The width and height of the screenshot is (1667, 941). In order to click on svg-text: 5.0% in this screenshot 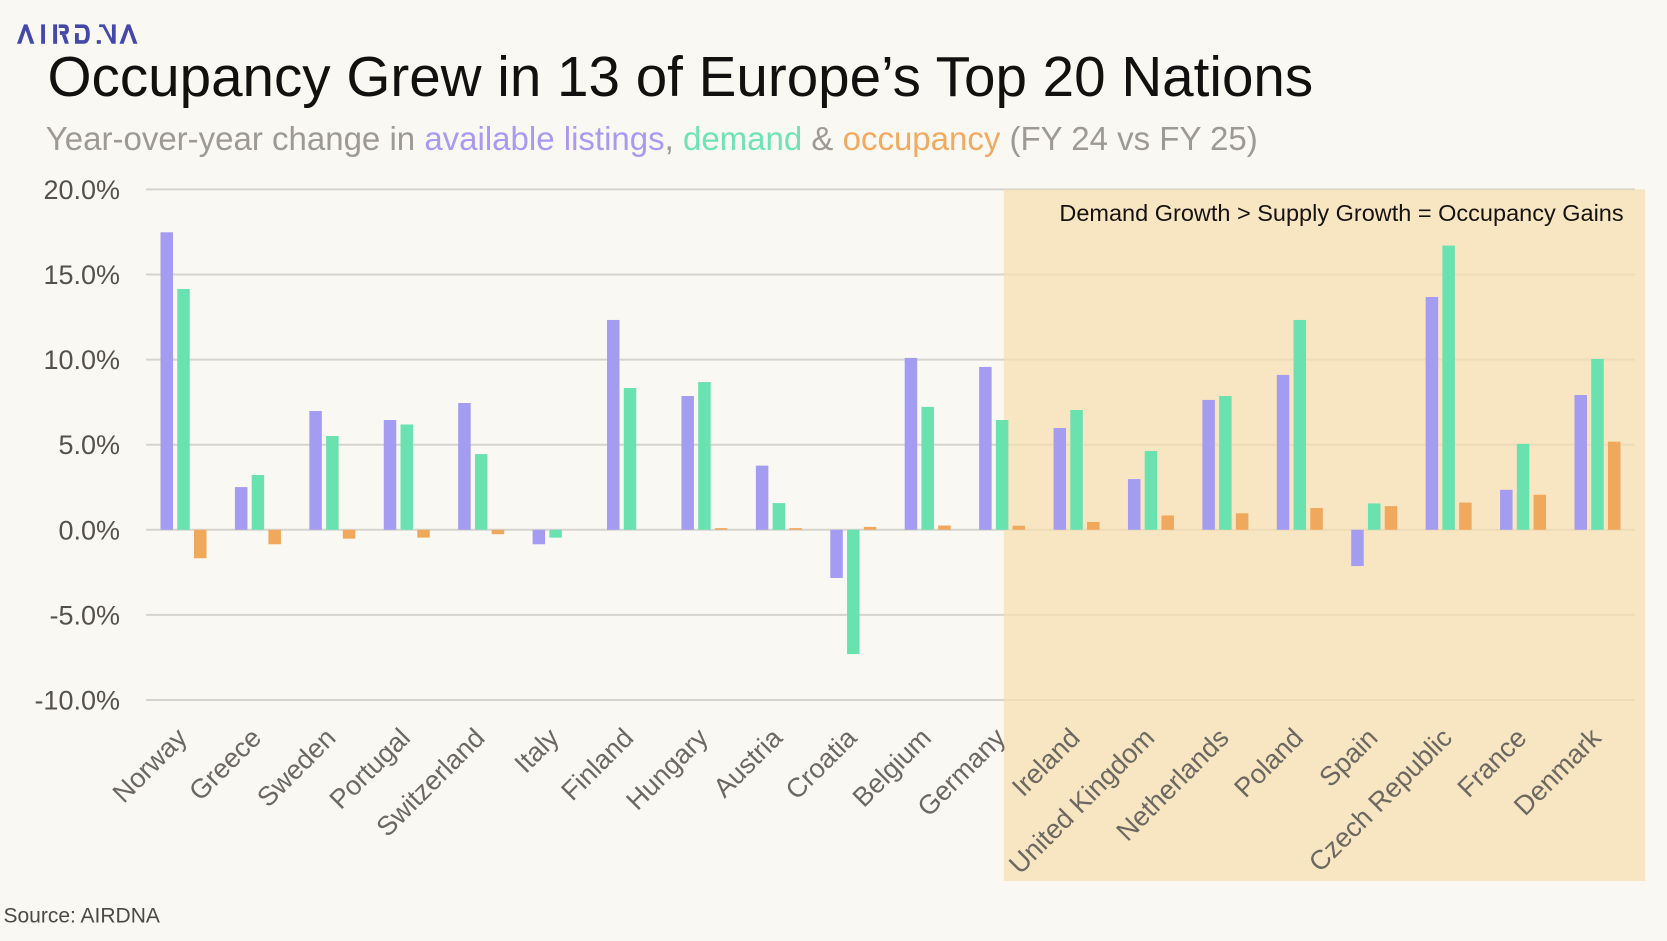, I will do `click(89, 445)`.